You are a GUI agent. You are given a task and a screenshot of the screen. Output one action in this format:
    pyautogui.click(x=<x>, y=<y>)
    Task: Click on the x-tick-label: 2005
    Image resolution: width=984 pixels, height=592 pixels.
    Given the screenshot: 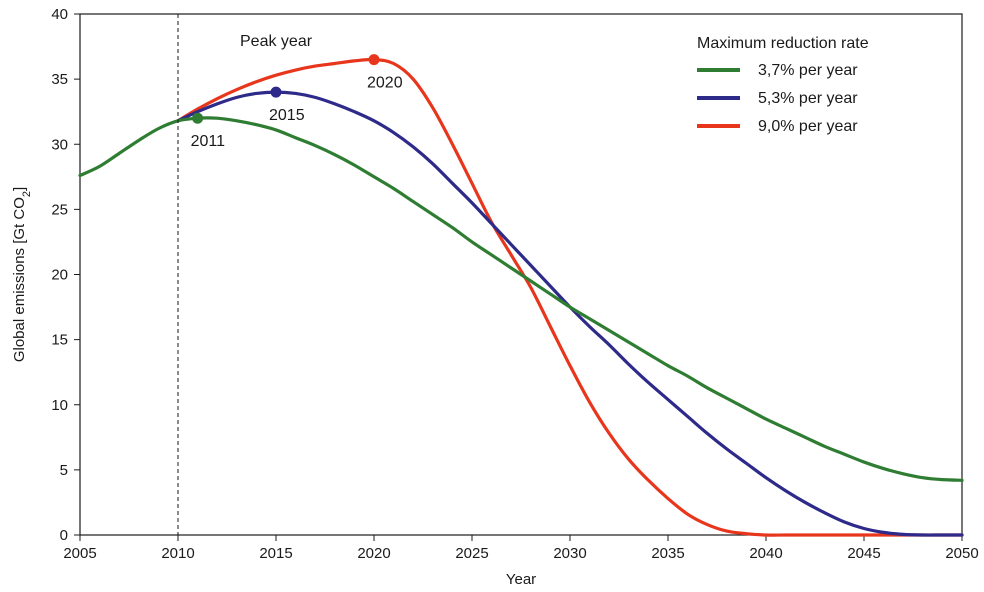 What is the action you would take?
    pyautogui.click(x=79, y=553)
    